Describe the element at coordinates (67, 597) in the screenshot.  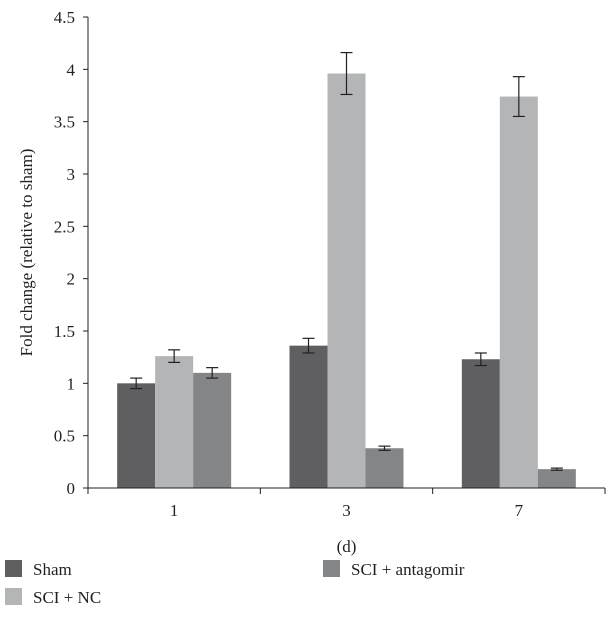
I see `legend-label: SCI + NC` at that location.